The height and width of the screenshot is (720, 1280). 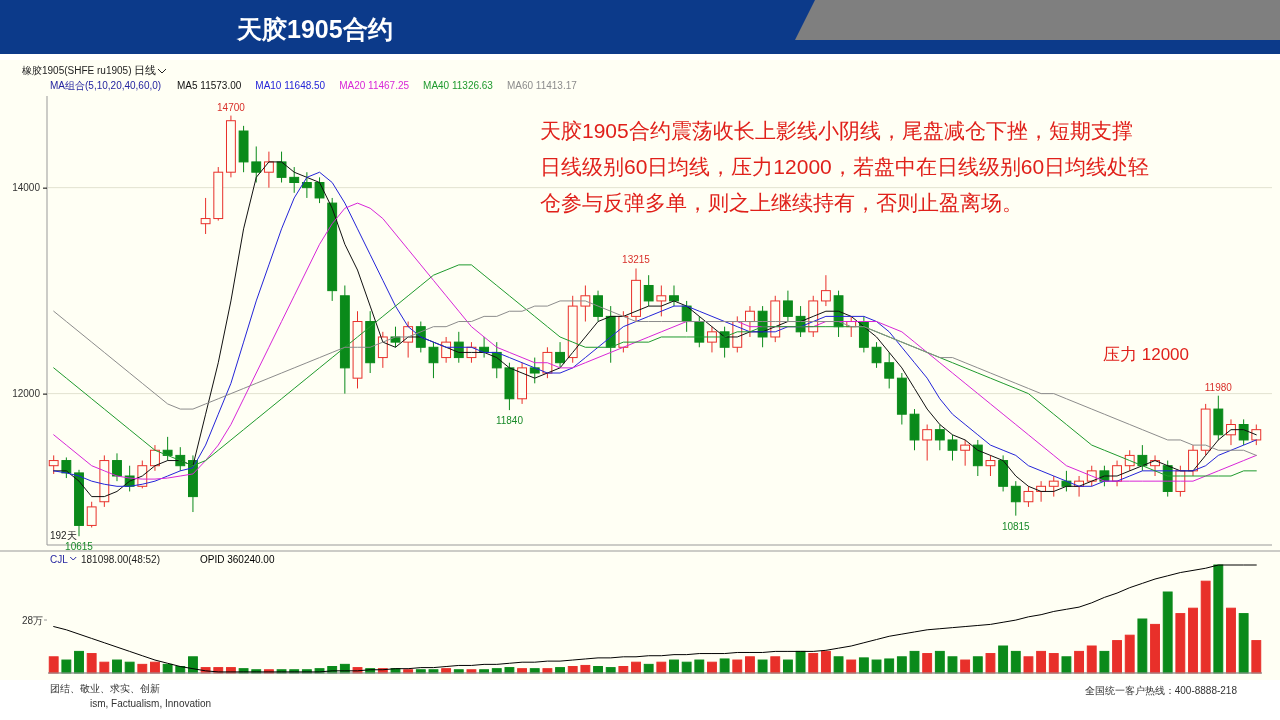 I want to click on annotation: 14700, so click(x=231, y=107).